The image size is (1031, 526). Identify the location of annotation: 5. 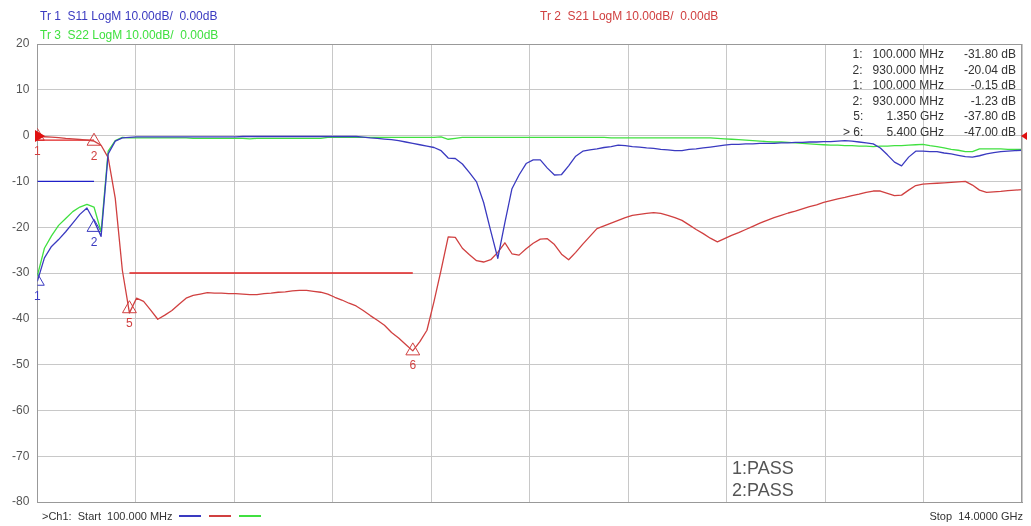
(130, 323).